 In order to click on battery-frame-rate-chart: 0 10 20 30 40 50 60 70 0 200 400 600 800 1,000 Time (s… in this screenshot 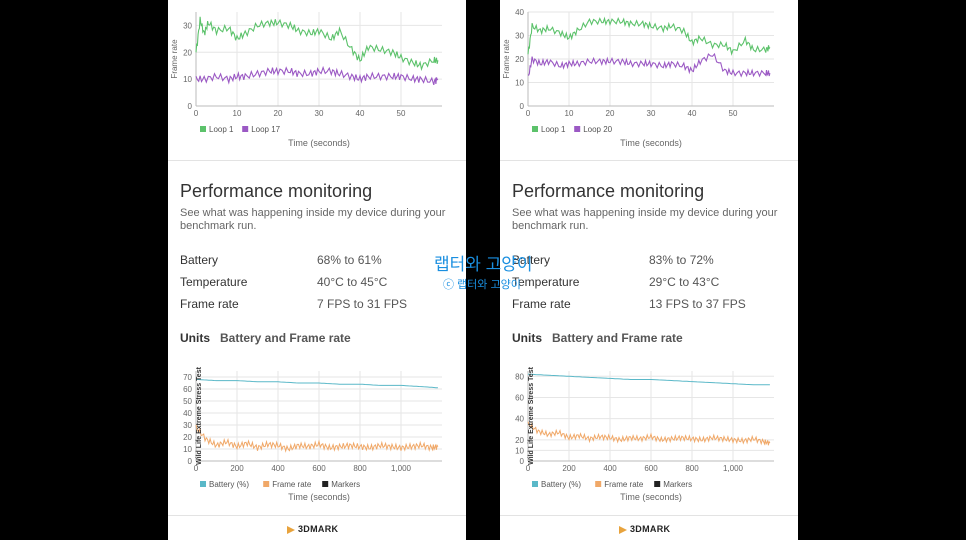, I will do `click(312, 434)`.